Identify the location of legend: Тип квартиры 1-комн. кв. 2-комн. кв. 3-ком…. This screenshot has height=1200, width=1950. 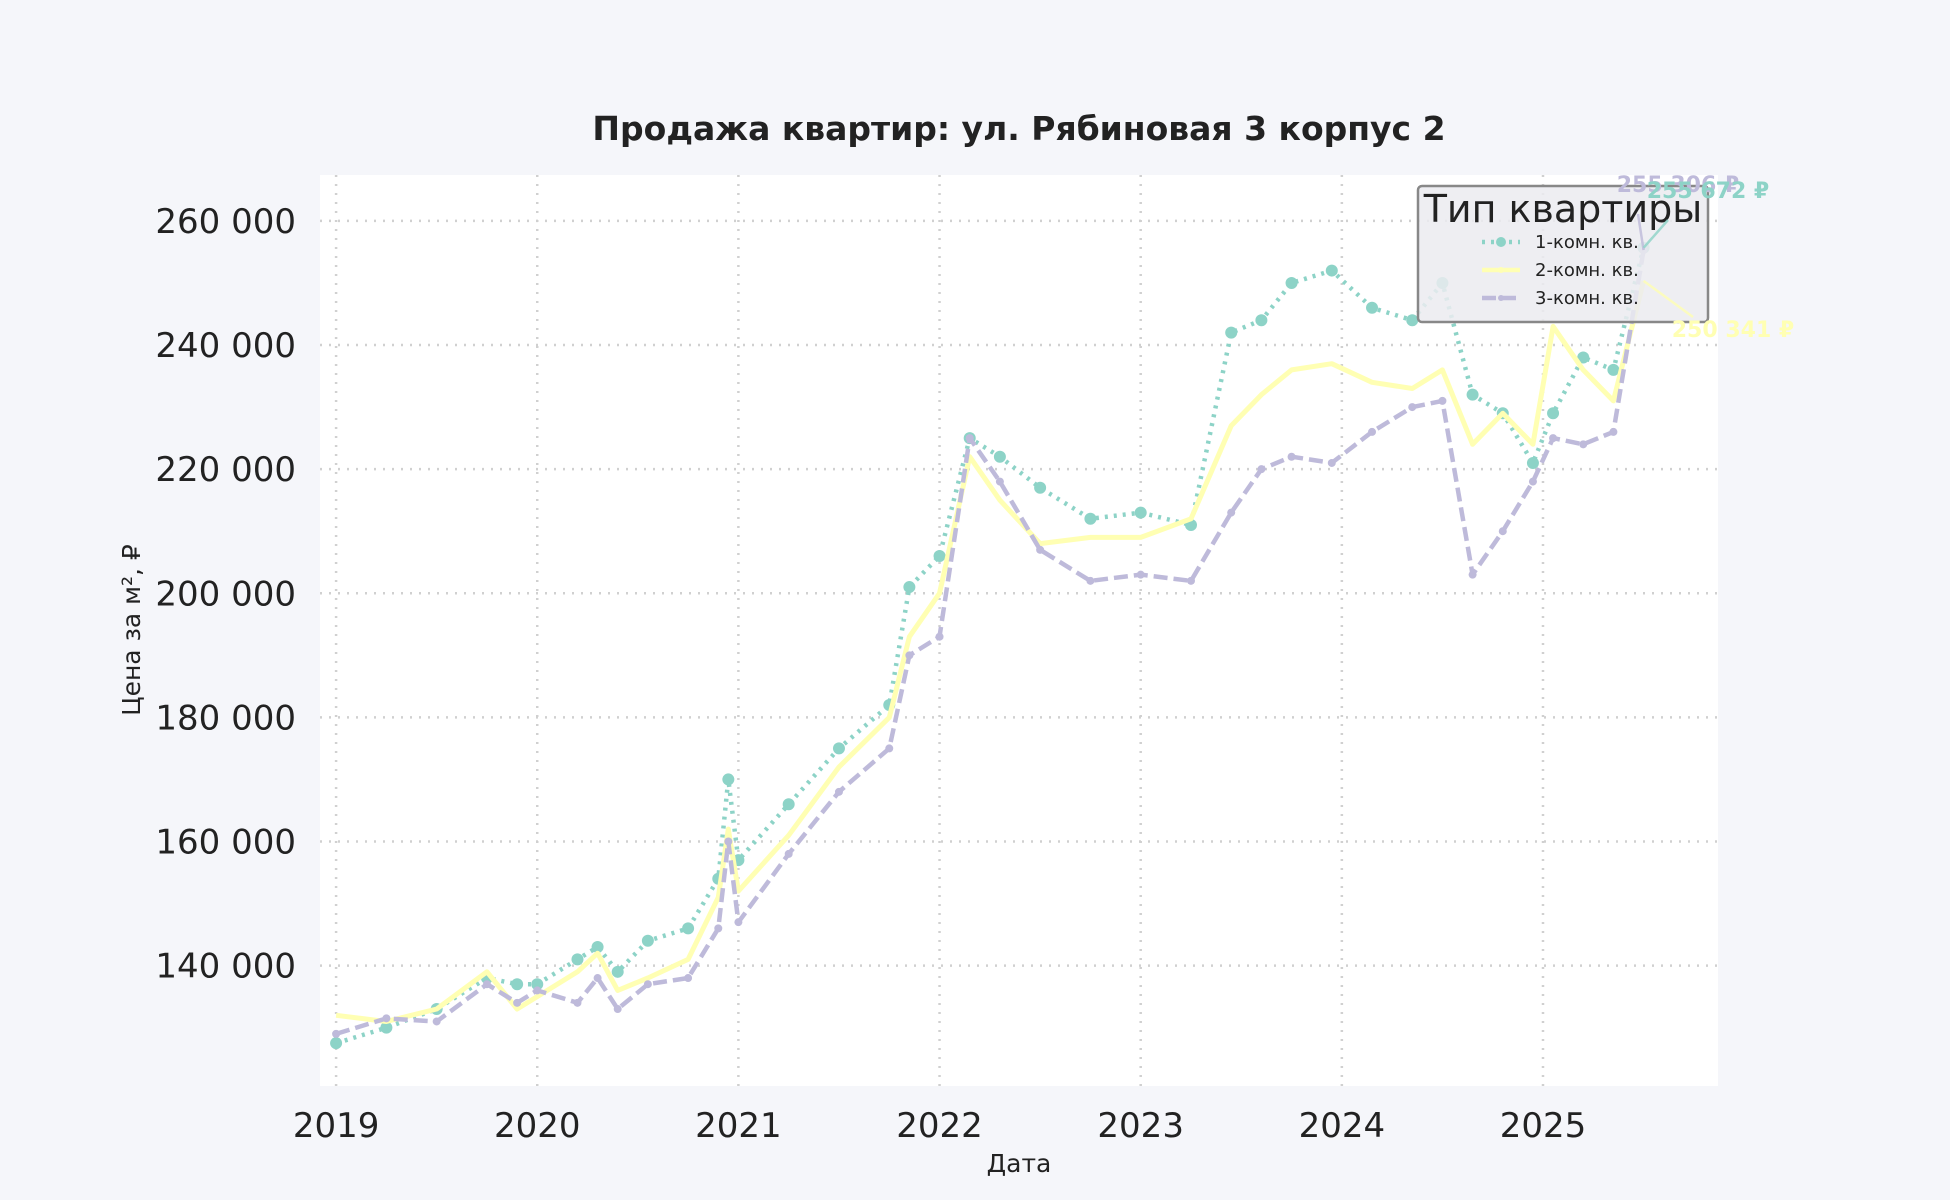
(1563, 254).